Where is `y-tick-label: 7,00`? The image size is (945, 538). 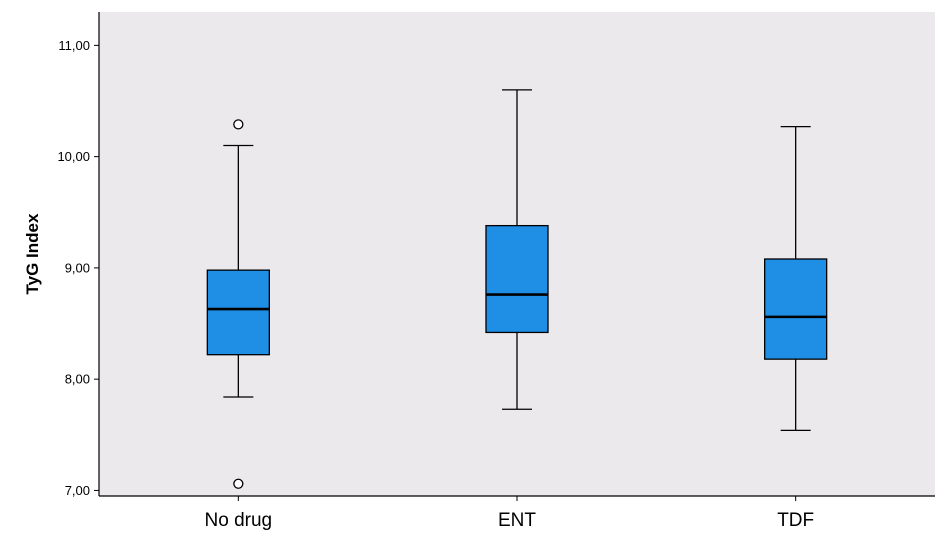
y-tick-label: 7,00 is located at coordinates (77, 490).